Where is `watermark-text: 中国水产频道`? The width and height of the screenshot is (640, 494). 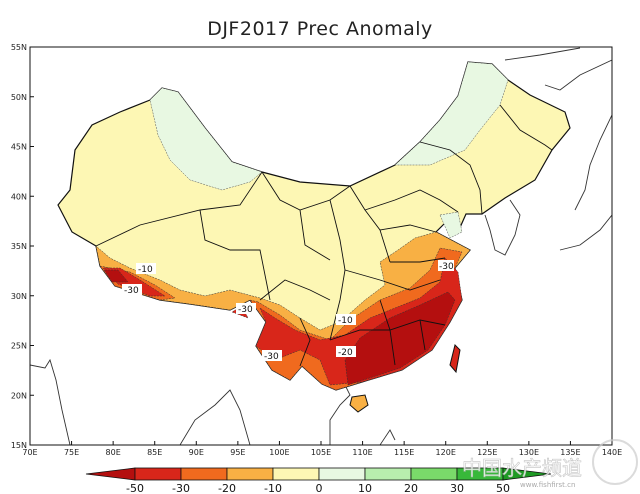
watermark-text: 中国水产频道 is located at coordinates (522, 468).